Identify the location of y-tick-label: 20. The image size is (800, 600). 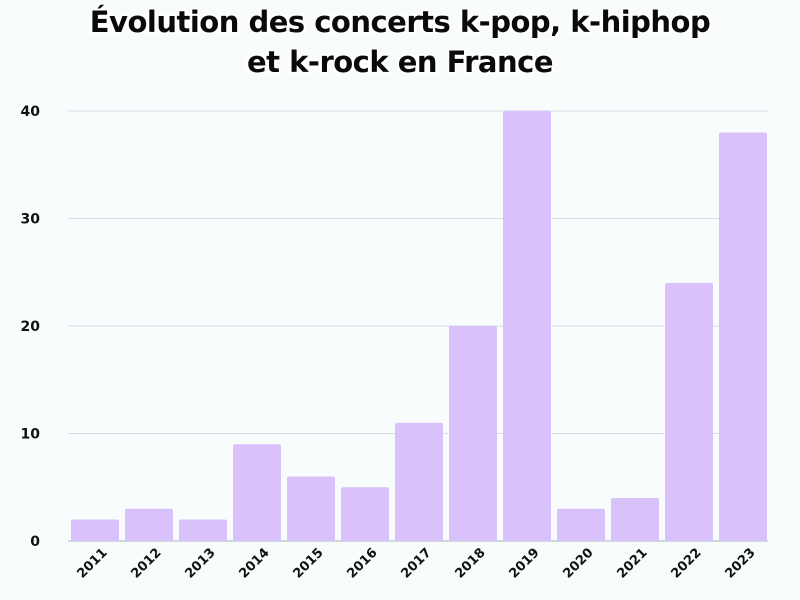
(31, 327).